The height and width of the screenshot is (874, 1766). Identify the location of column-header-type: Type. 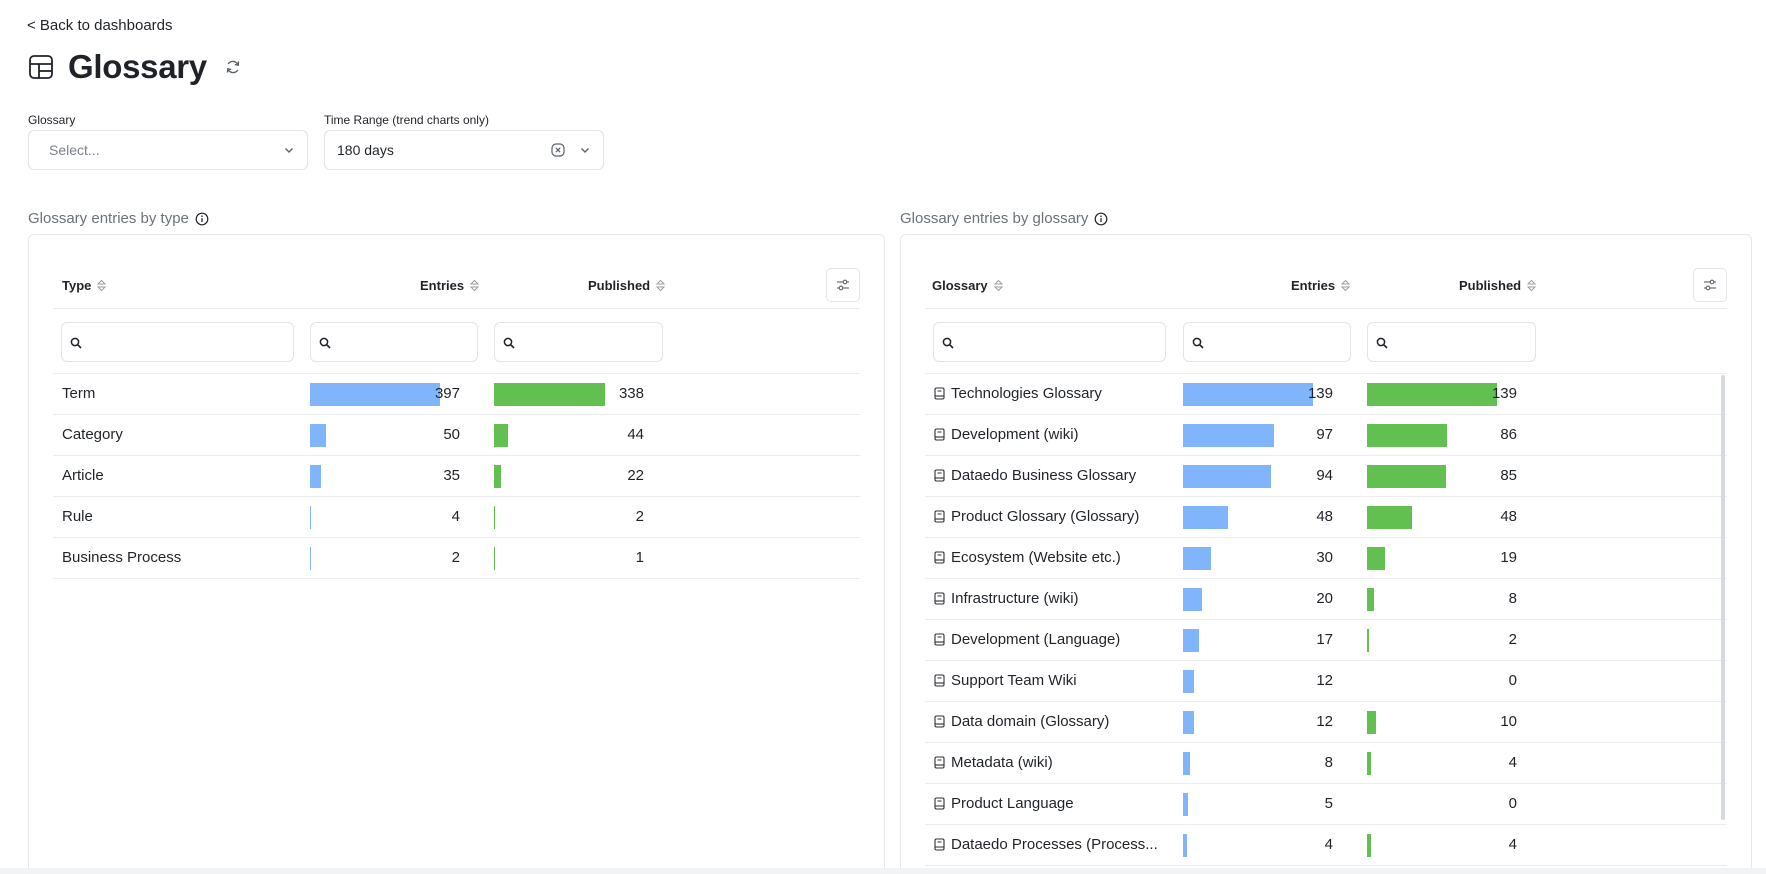
(84, 285).